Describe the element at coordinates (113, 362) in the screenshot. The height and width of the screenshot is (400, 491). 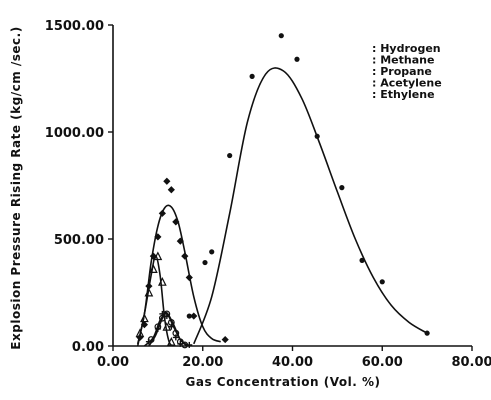
I see `x-tick-label: 0.00` at that location.